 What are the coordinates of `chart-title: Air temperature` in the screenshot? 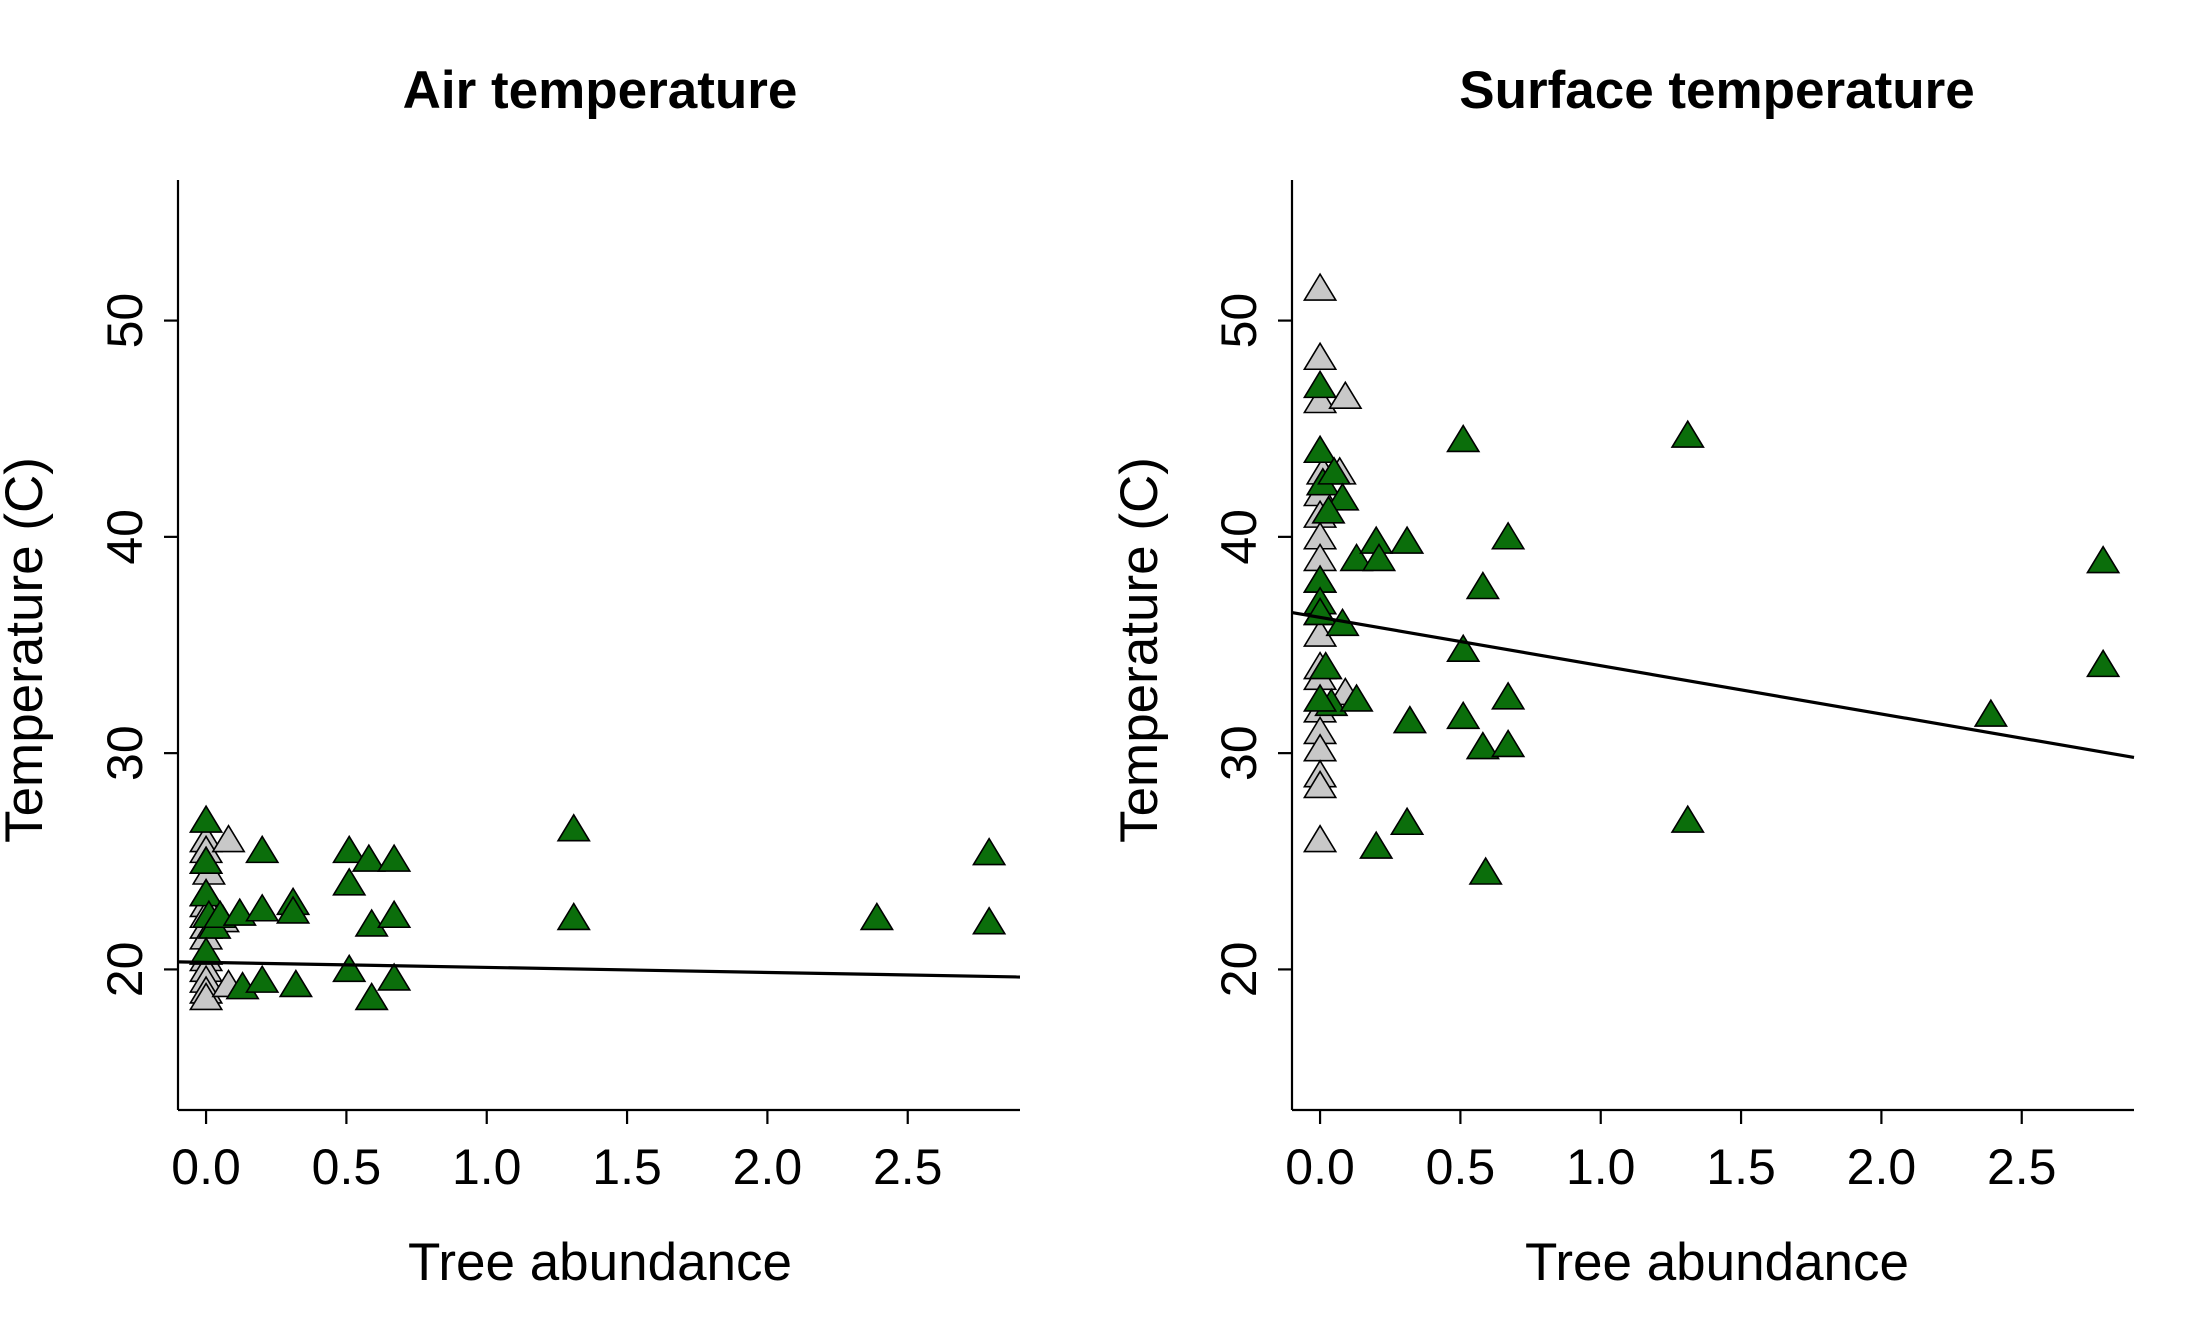 It's located at (600, 90).